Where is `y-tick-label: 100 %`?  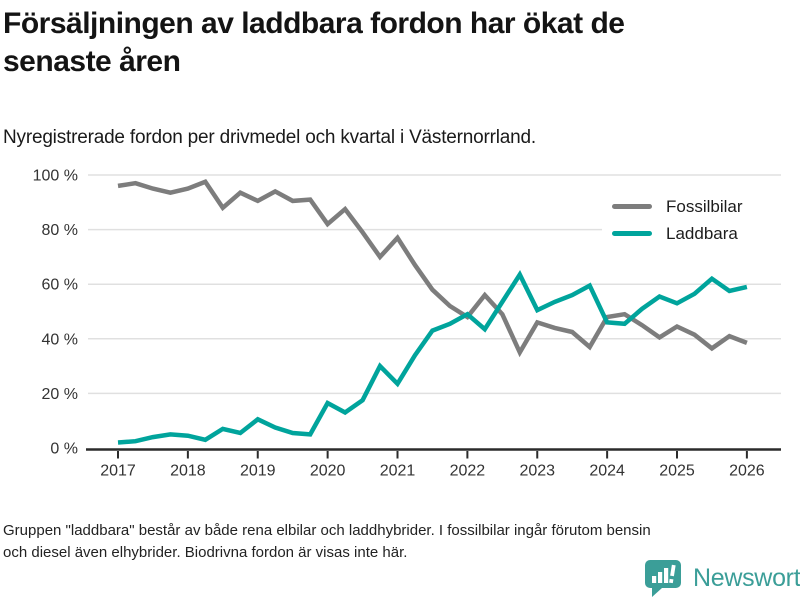
y-tick-label: 100 % is located at coordinates (55, 176).